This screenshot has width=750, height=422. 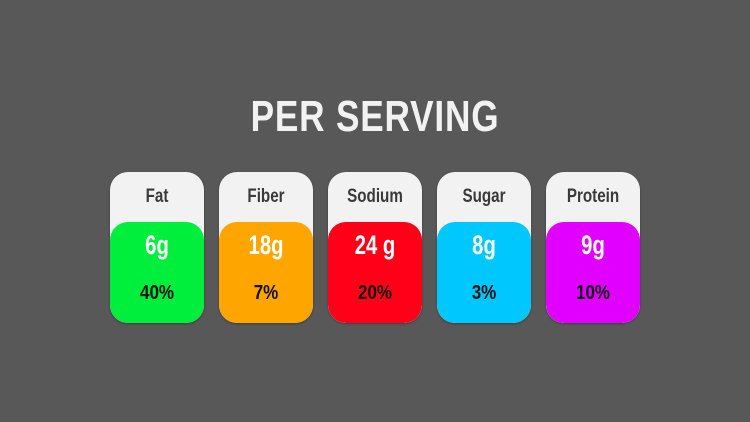 I want to click on nutrient-label: Fat, so click(x=157, y=196).